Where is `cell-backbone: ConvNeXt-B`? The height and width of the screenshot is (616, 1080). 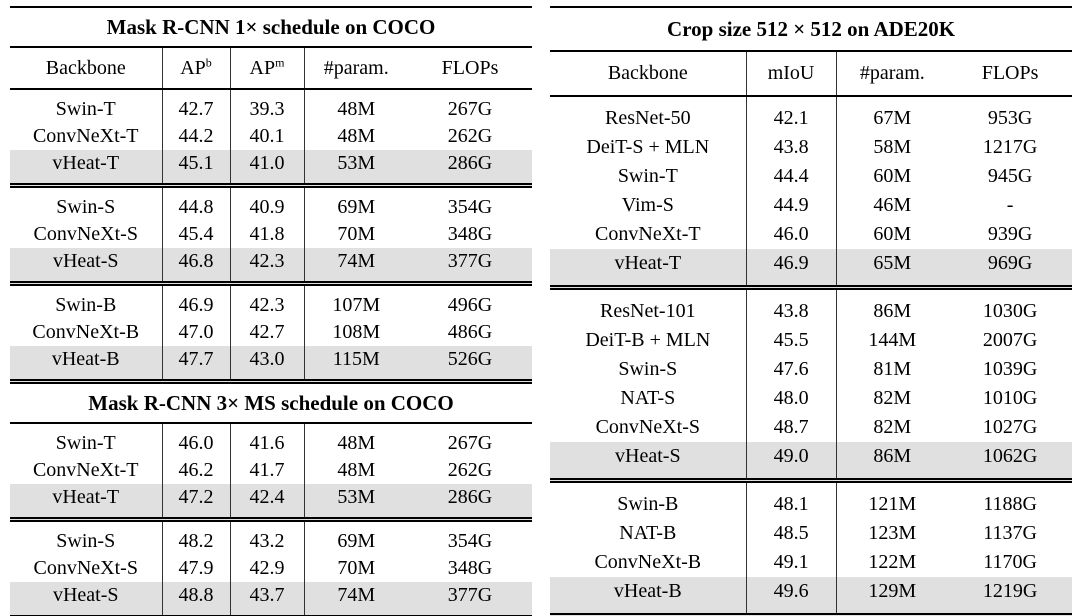 cell-backbone: ConvNeXt-B is located at coordinates (648, 562).